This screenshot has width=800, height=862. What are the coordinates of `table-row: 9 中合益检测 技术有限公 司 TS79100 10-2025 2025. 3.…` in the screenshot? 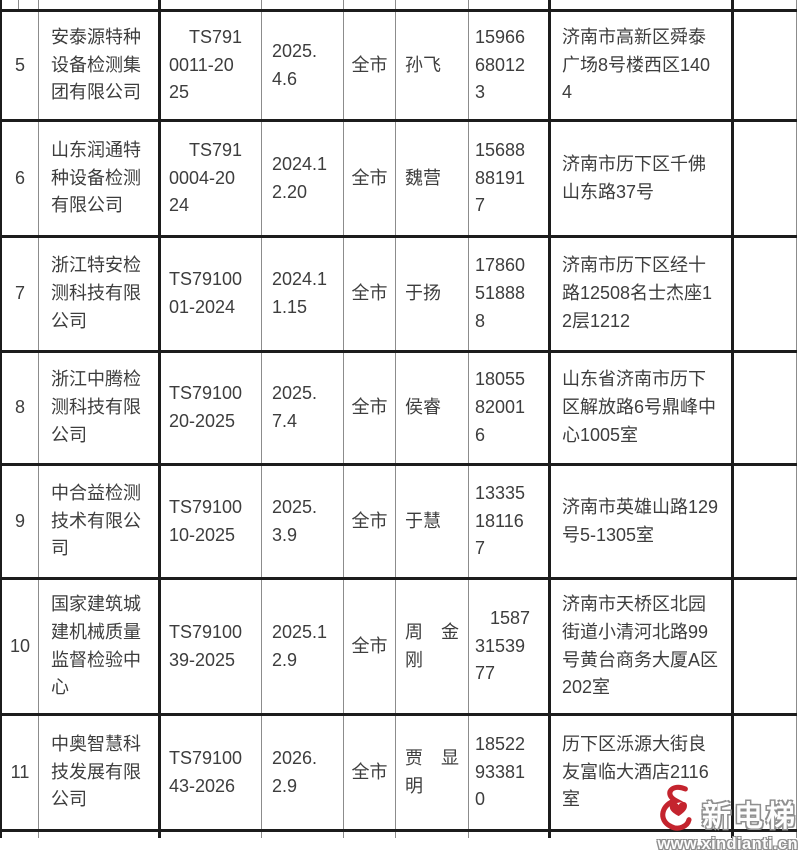 It's located at (399, 523).